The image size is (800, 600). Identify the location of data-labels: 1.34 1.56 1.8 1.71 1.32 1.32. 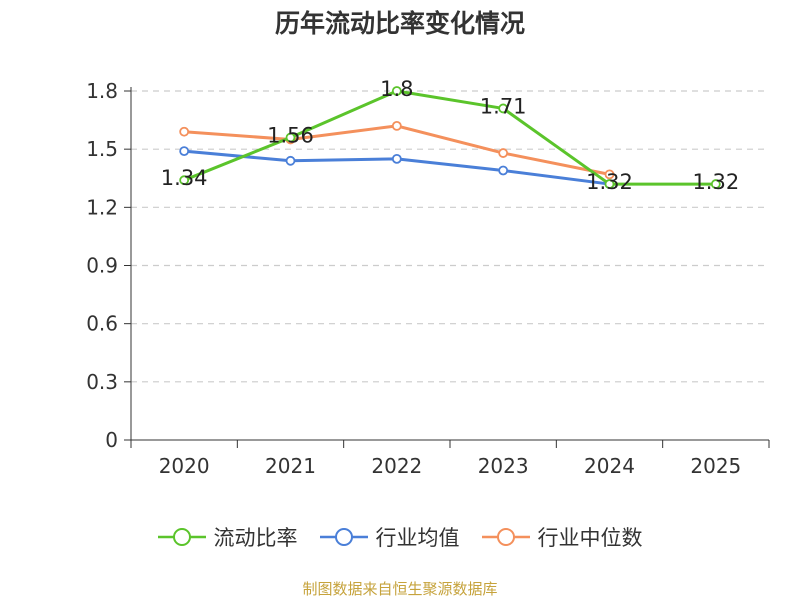
(450, 135).